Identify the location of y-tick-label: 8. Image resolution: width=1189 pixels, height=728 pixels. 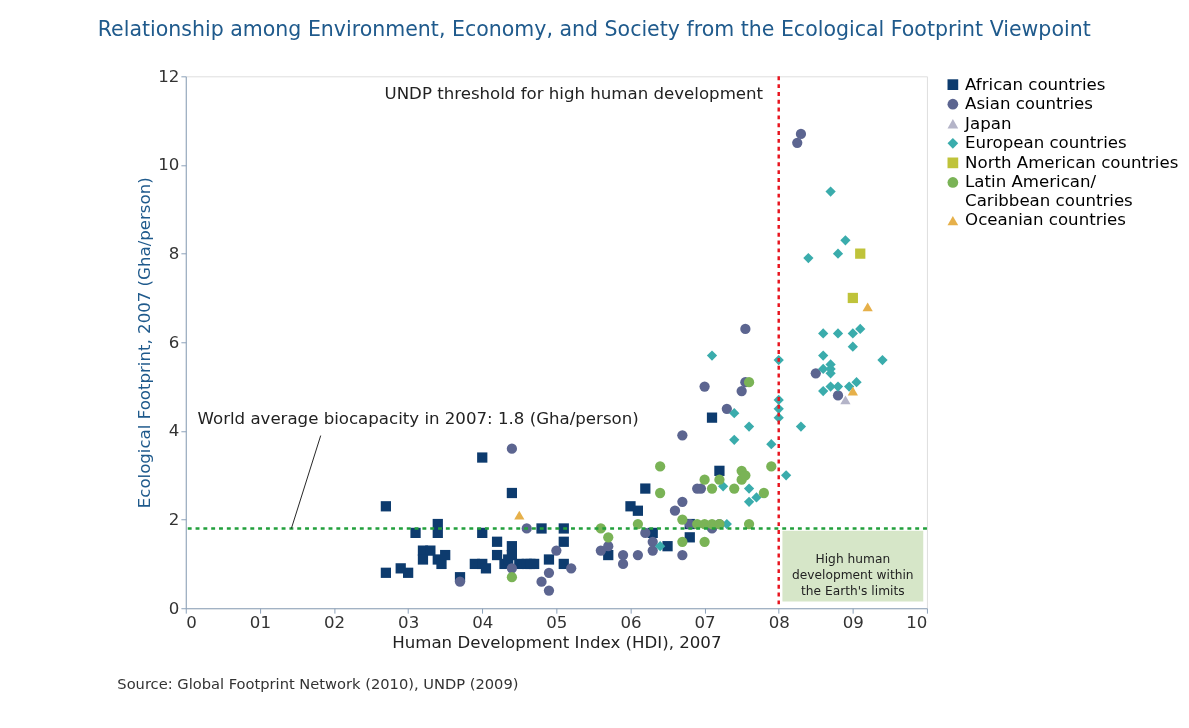
(174, 254).